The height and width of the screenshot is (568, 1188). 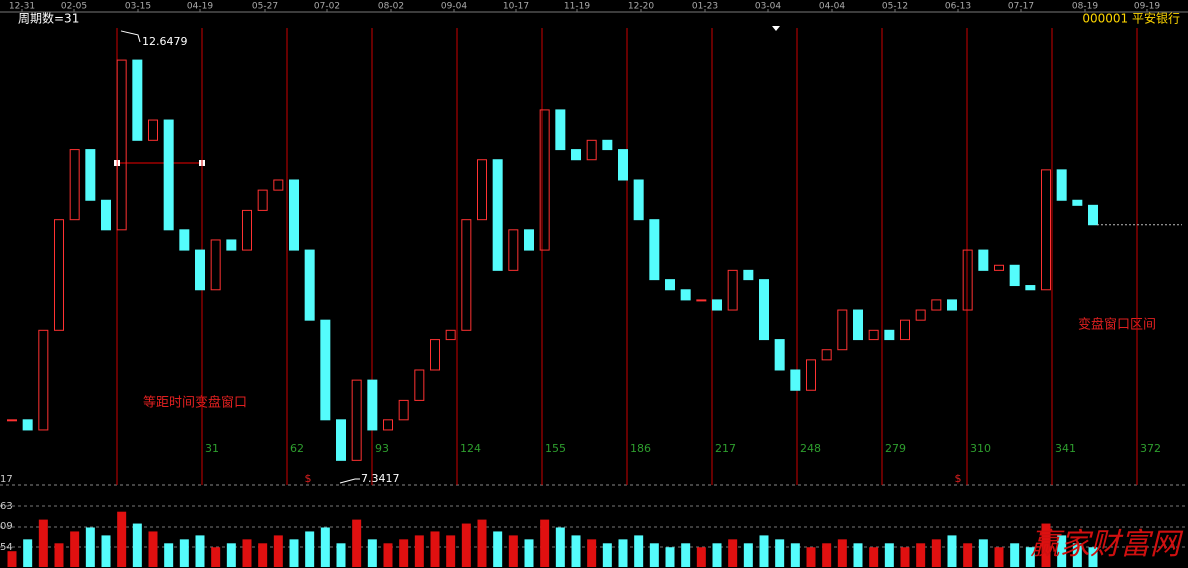 I want to click on cycle-label: 31, so click(x=212, y=448).